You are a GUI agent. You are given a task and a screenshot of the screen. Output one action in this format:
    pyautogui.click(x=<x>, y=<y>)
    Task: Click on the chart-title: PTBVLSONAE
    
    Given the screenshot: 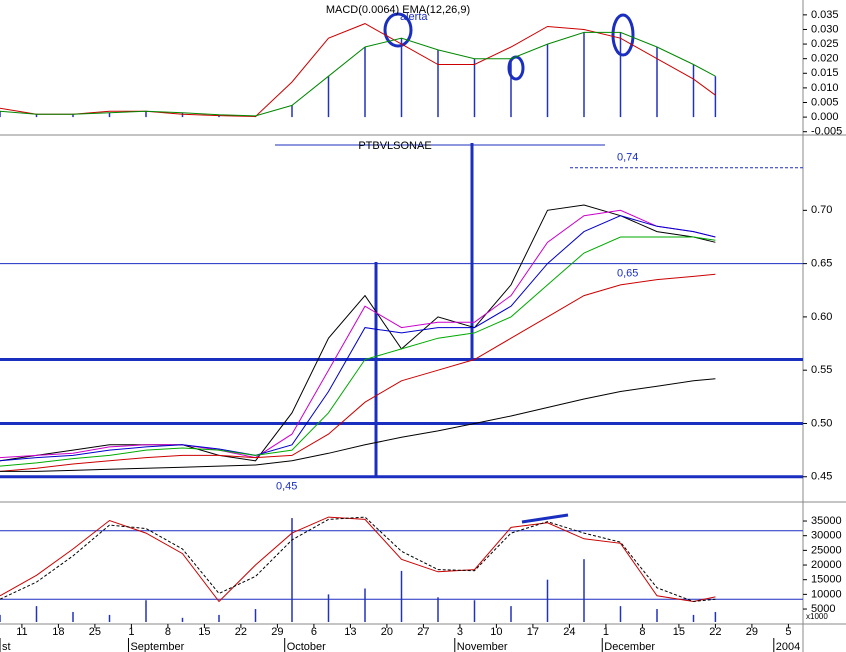 What is the action you would take?
    pyautogui.click(x=394, y=146)
    